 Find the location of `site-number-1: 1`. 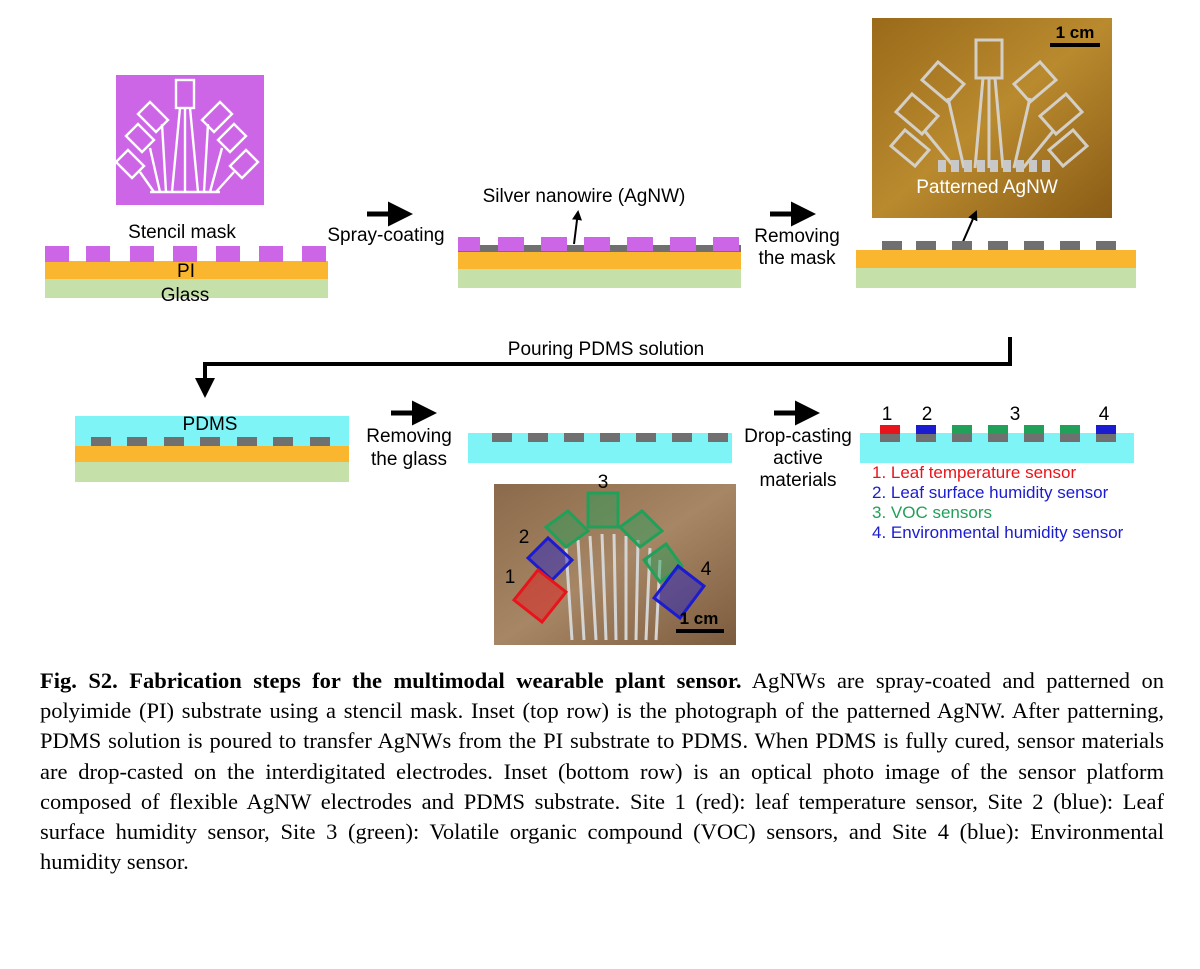

site-number-1: 1 is located at coordinates (887, 414).